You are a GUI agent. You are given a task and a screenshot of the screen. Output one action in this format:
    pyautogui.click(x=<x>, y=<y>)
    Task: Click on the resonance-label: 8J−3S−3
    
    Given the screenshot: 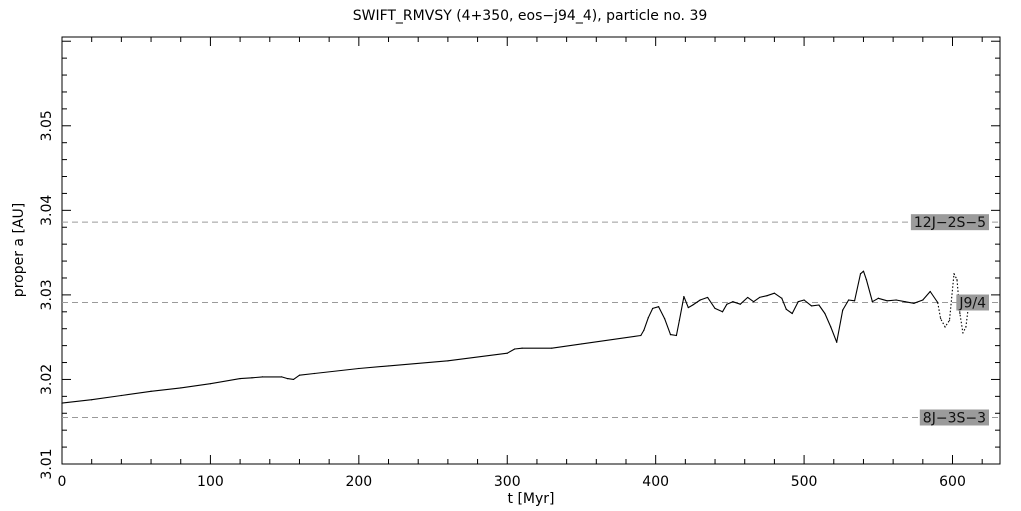 What is the action you would take?
    pyautogui.click(x=954, y=417)
    